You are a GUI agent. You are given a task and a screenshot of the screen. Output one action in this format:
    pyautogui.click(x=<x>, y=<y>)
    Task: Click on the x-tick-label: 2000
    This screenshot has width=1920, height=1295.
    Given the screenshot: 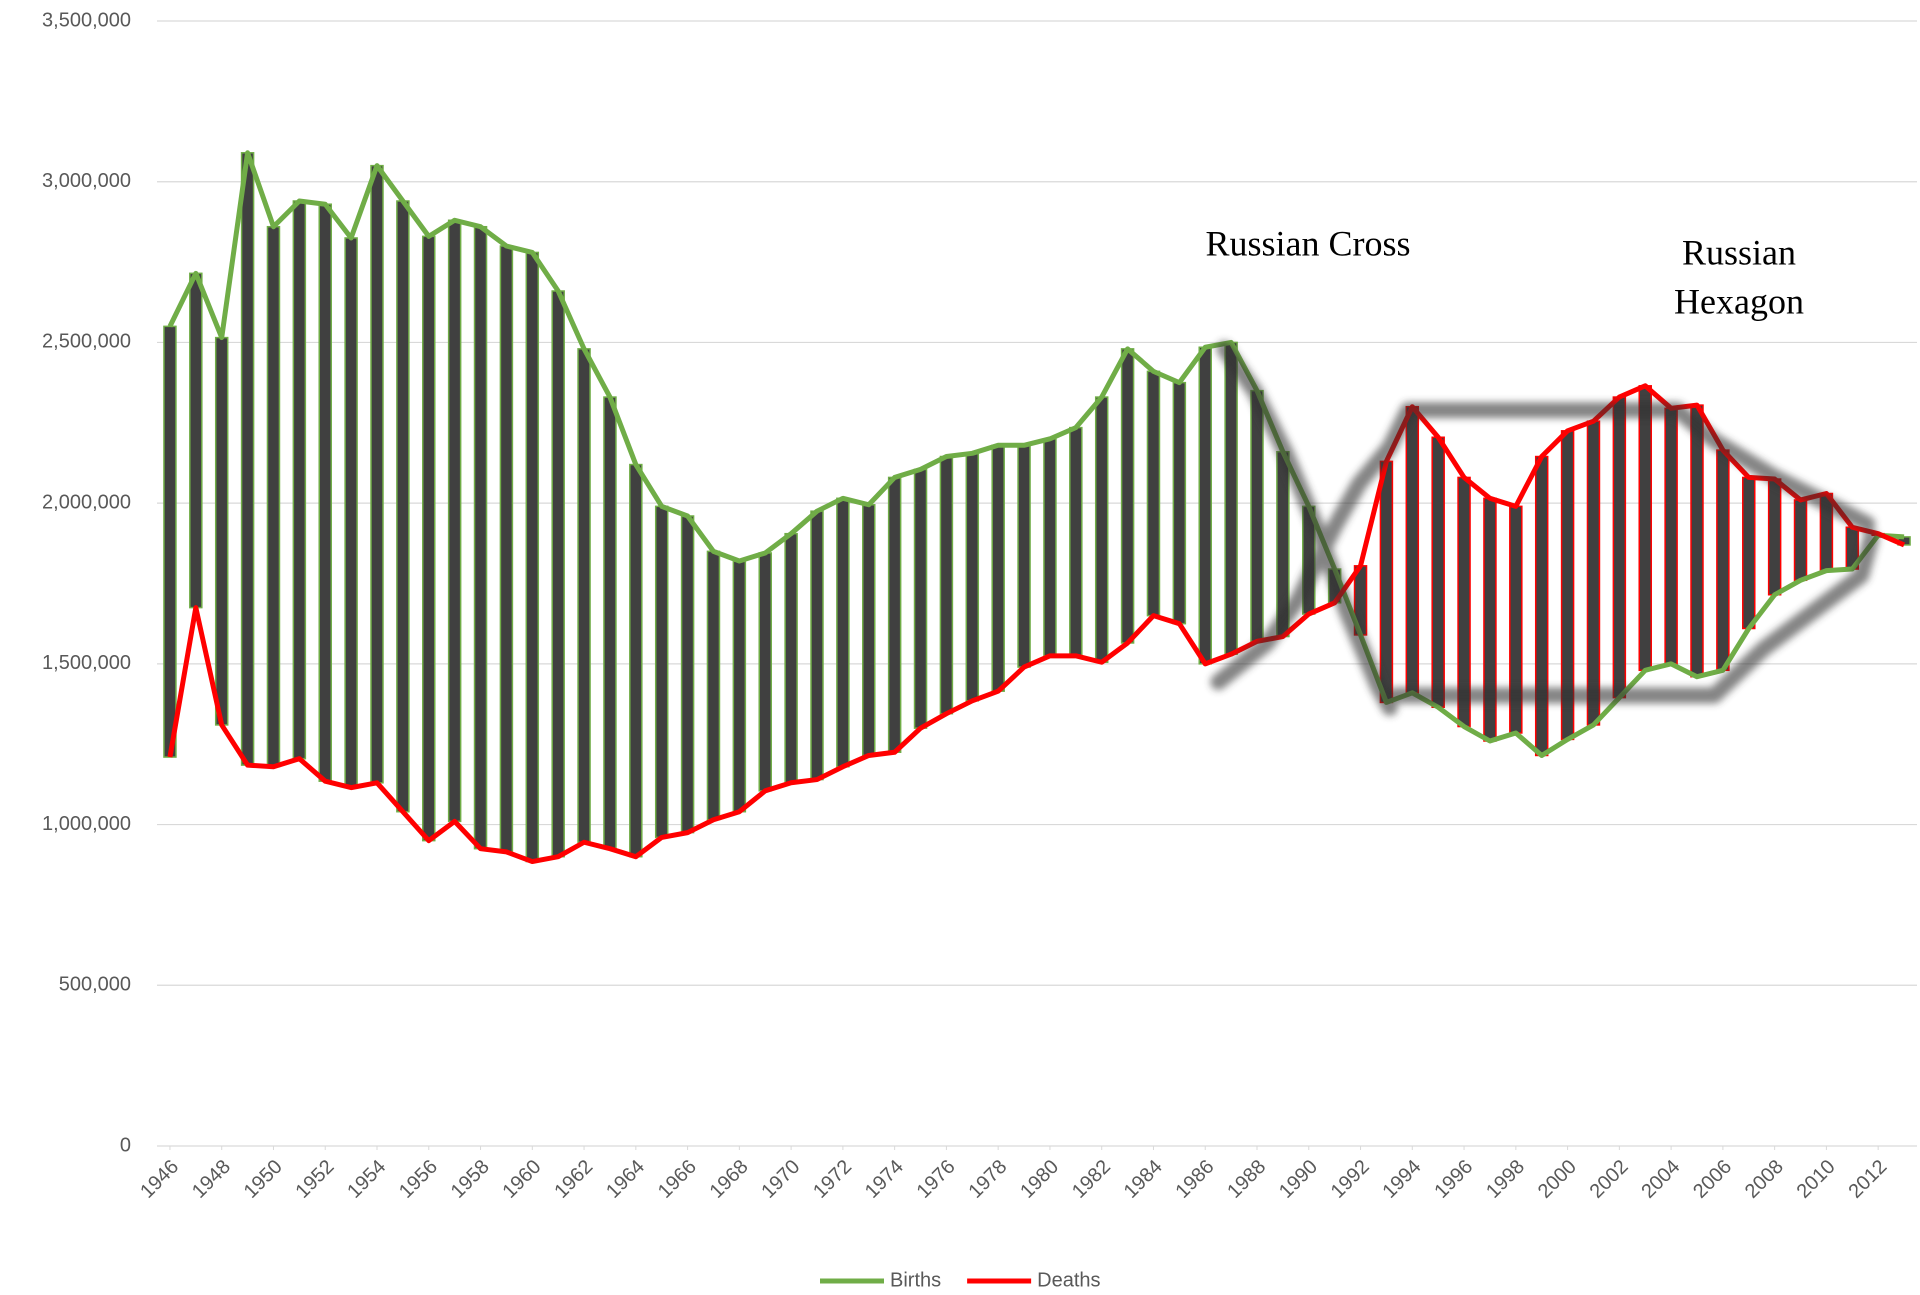 What is the action you would take?
    pyautogui.click(x=1557, y=1179)
    